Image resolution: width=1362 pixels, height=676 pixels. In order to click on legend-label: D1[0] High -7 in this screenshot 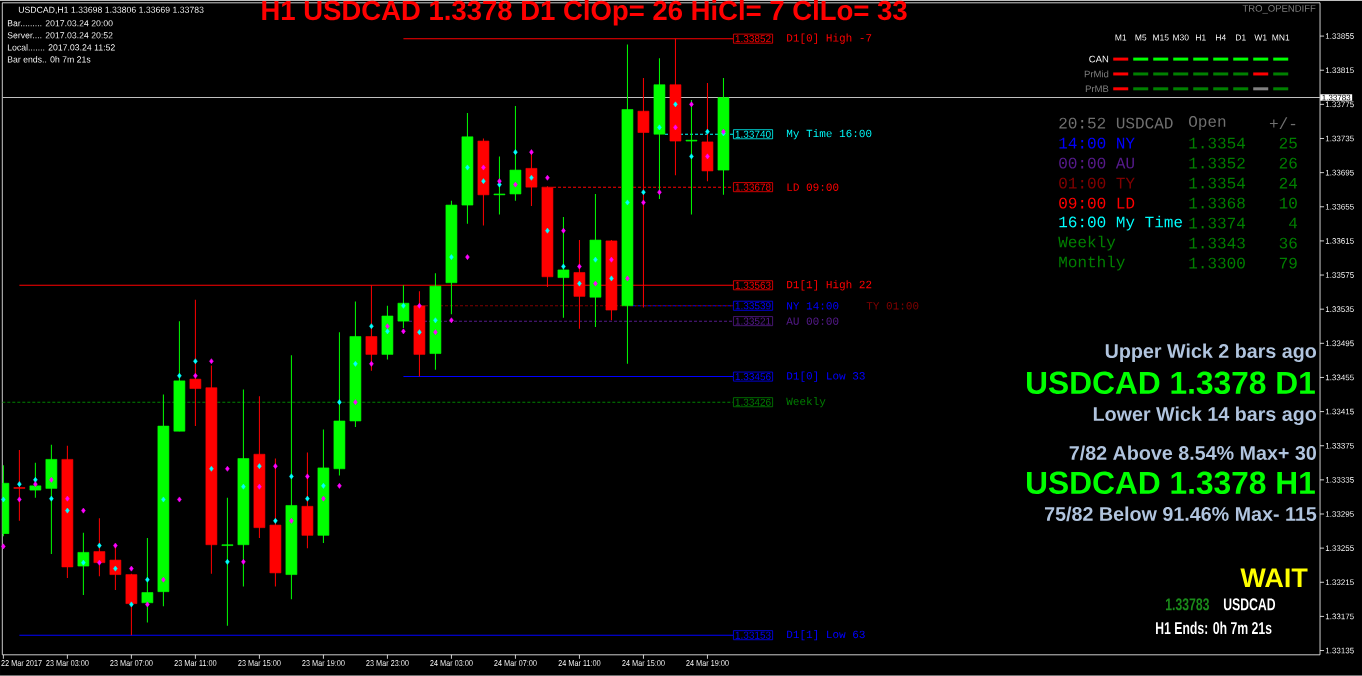, I will do `click(829, 38)`.